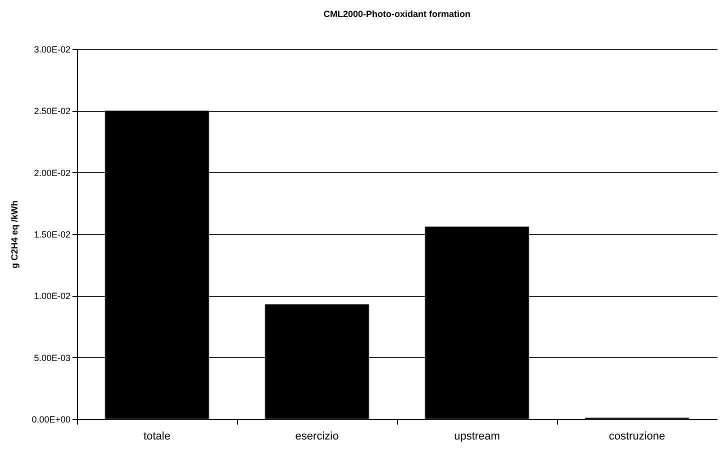  Describe the element at coordinates (52, 296) in the screenshot. I see `y-tick-label: 1.00E-02` at that location.